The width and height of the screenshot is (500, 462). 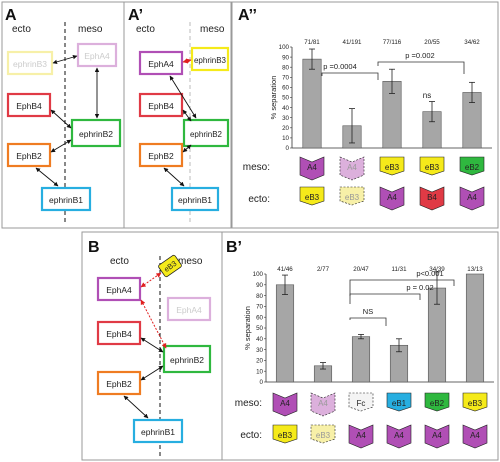 I want to click on chart-b1-y-tick-label: 0, so click(x=262, y=382).